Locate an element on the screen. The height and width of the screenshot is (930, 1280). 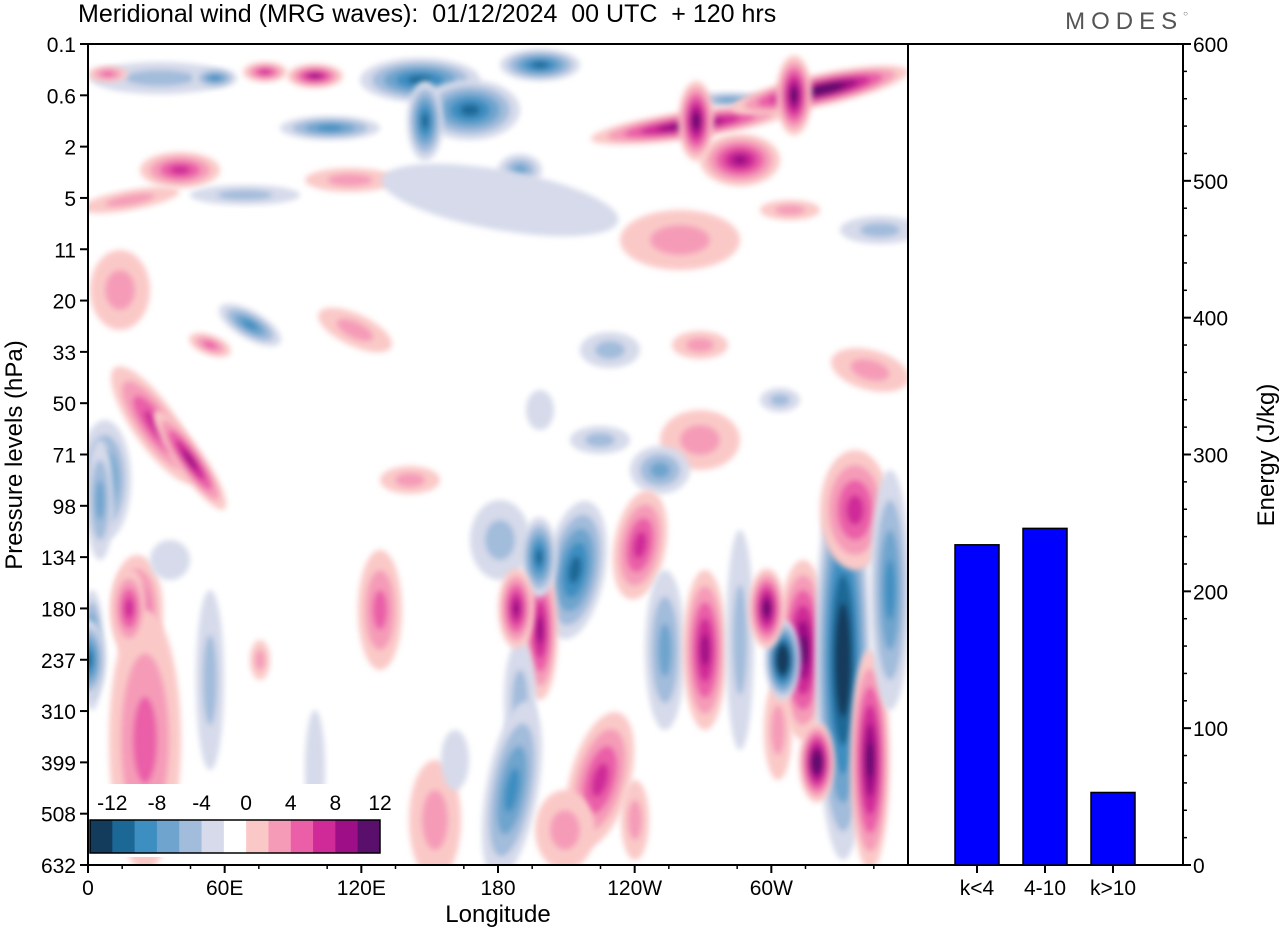
energy-tick-label: 400 is located at coordinates (1210, 319).